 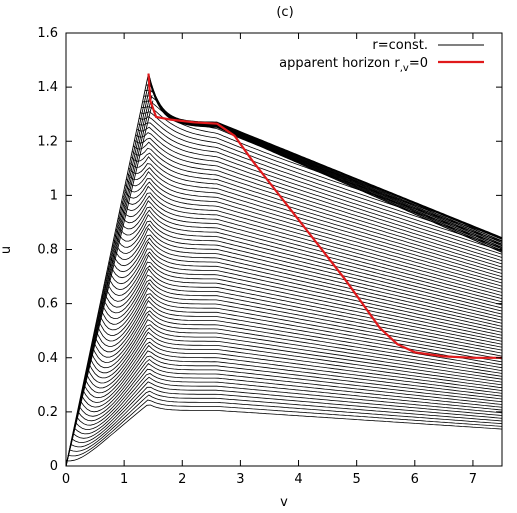 What do you see at coordinates (47, 33) in the screenshot?
I see `y-tick-label: 1.6` at bounding box center [47, 33].